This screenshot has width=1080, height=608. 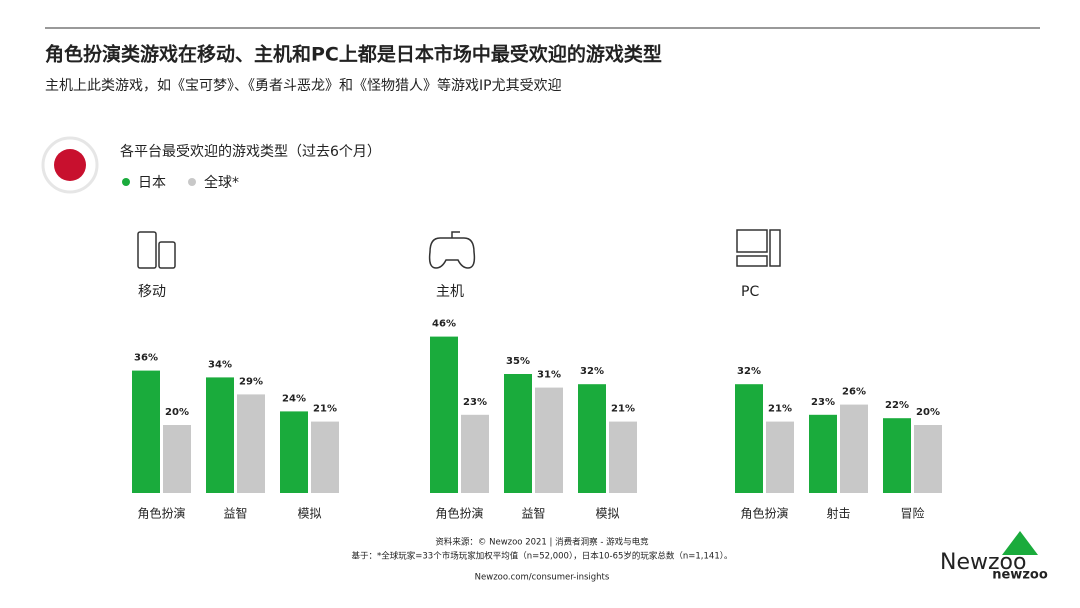 What do you see at coordinates (251, 381) in the screenshot?
I see `value-label: 29%` at bounding box center [251, 381].